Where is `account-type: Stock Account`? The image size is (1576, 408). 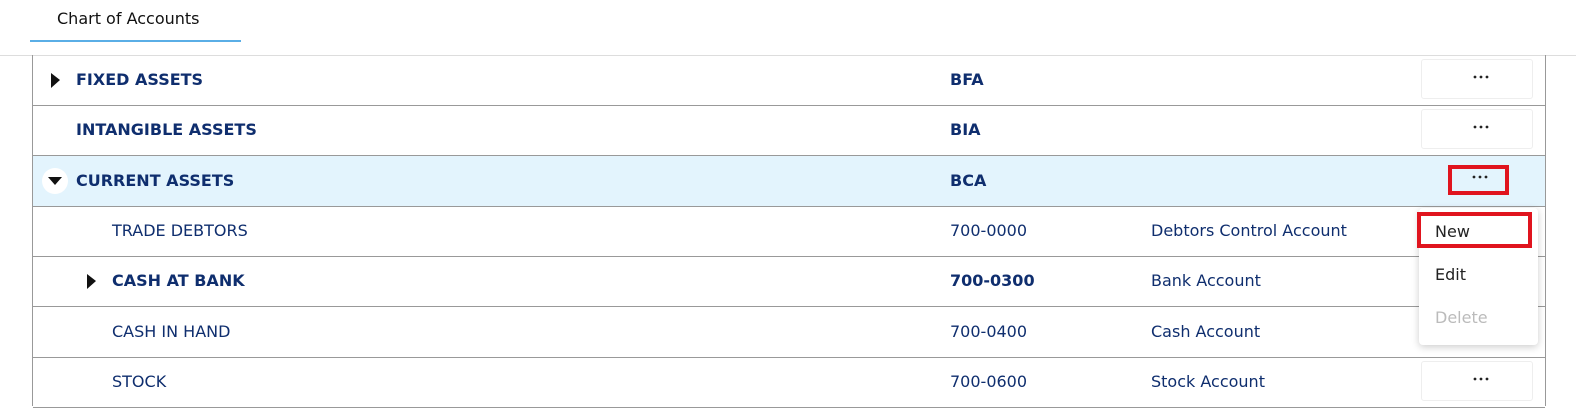
account-type: Stock Account is located at coordinates (1208, 381).